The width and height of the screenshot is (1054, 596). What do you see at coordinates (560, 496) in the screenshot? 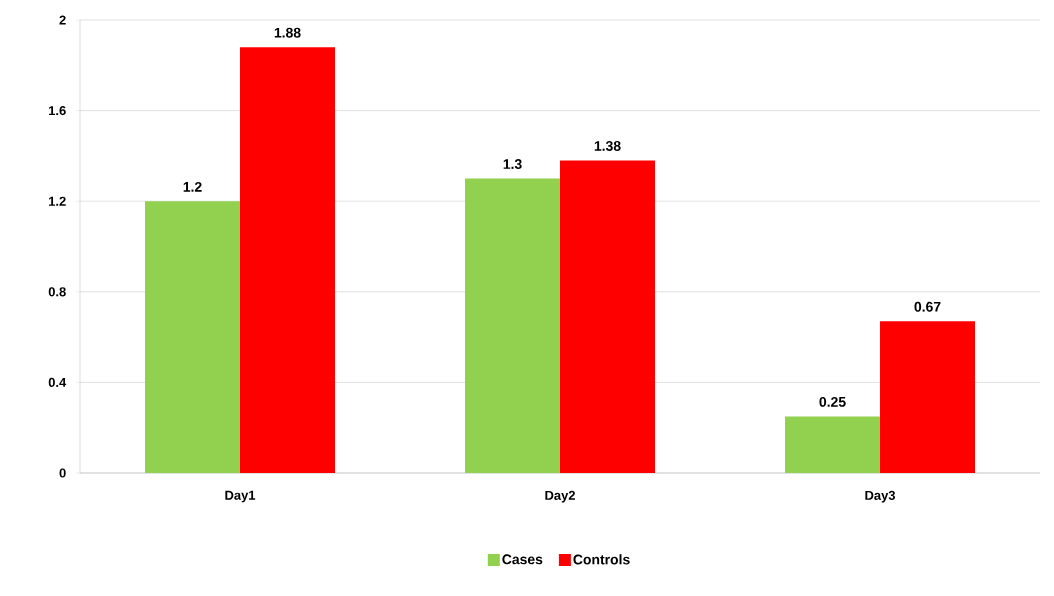
I see `x-tick-label: Day2` at bounding box center [560, 496].